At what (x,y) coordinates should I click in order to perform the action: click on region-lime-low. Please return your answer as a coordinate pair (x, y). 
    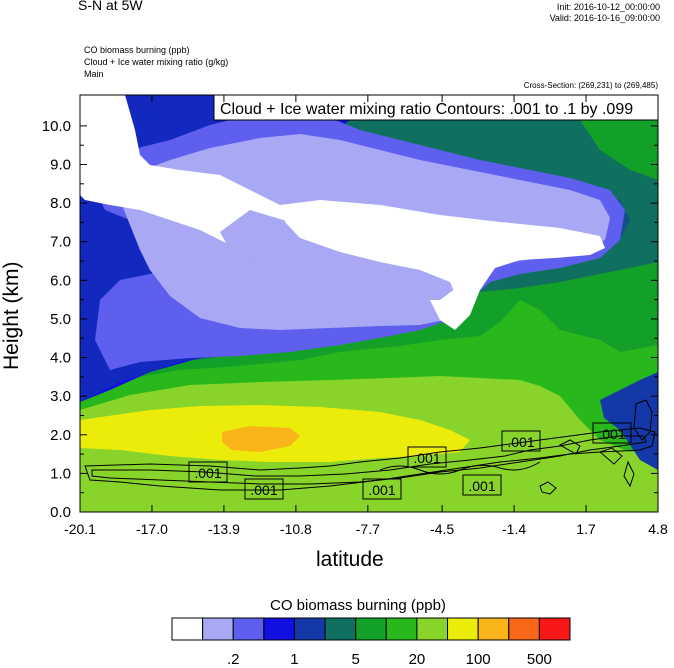
    Looking at the image, I should click on (369, 491).